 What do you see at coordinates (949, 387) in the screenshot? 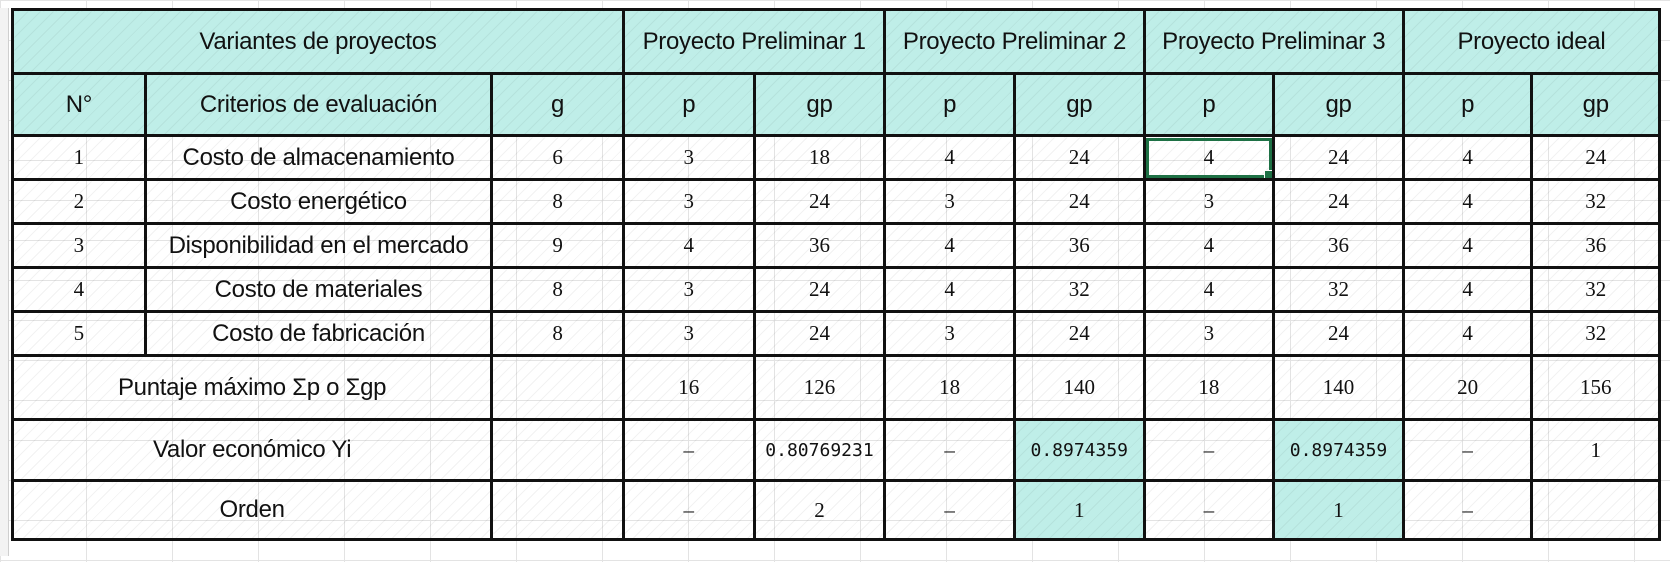
I see `puntaje-pp2-p: 18` at bounding box center [949, 387].